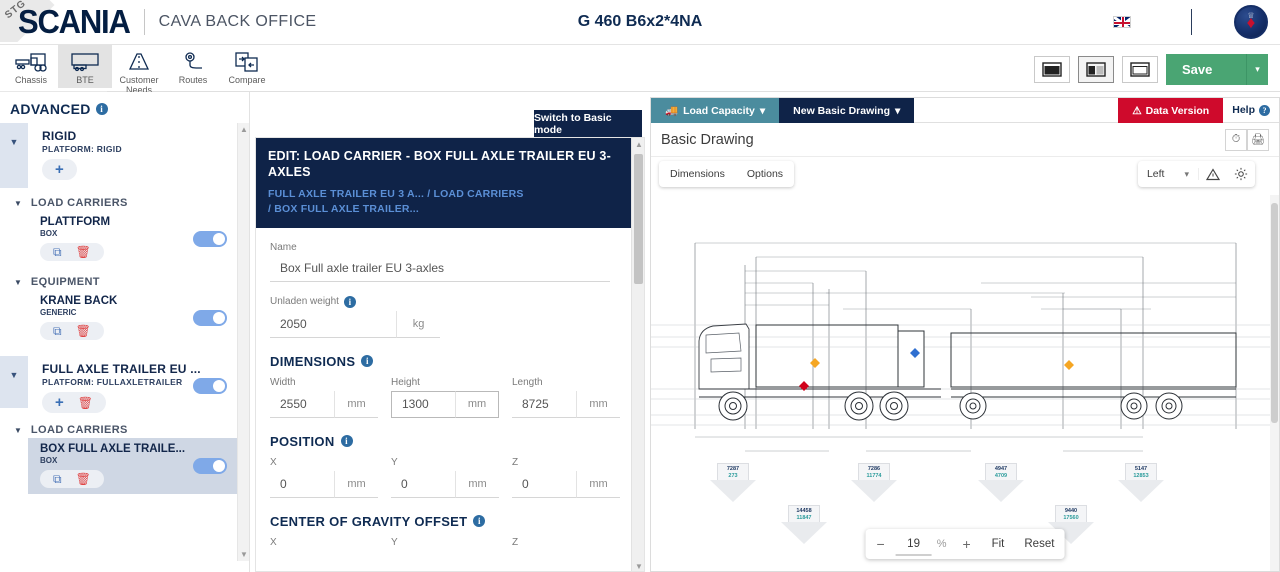  I want to click on axle-load-arrow: 7287 273, so click(733, 483).